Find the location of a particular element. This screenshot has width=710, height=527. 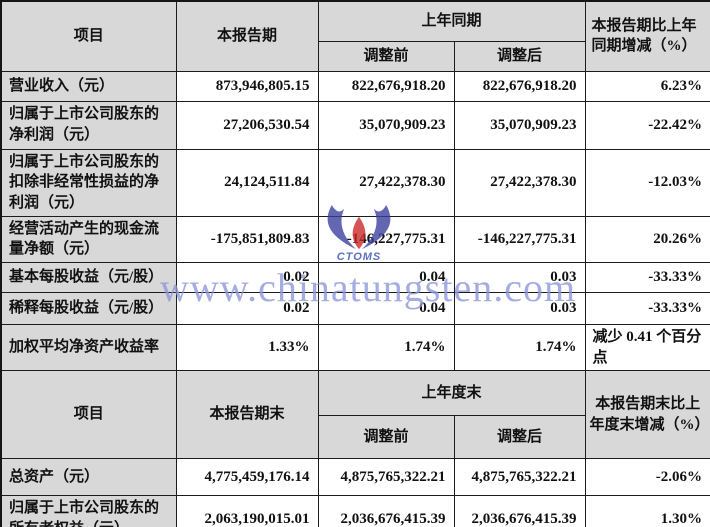

section2-header-row-sub: 调整前 调整后 is located at coordinates (355, 437).